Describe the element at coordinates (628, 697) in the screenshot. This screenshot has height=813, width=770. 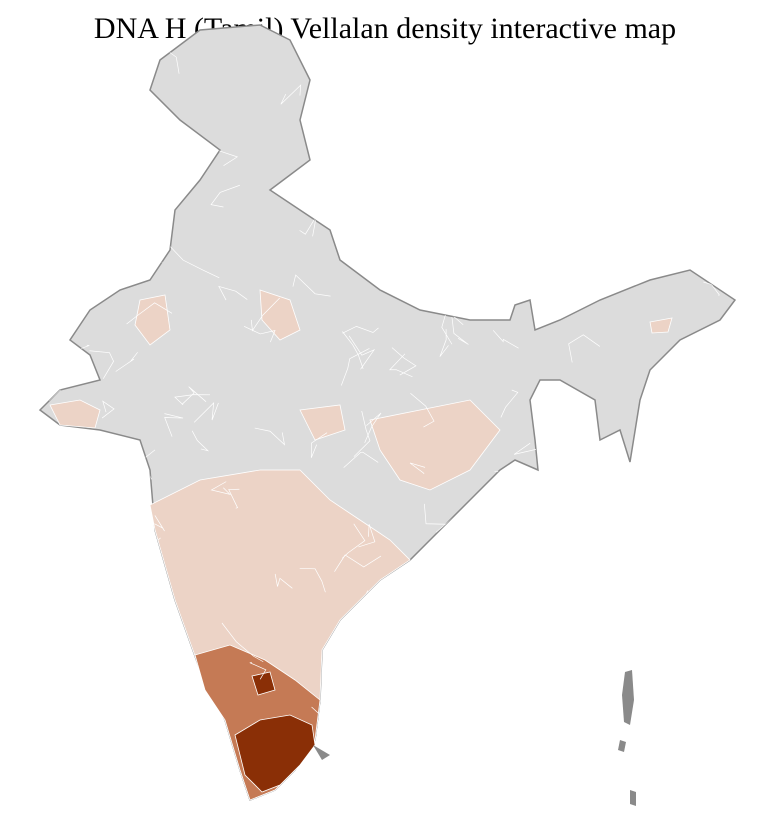
I see `andaman-islands` at that location.